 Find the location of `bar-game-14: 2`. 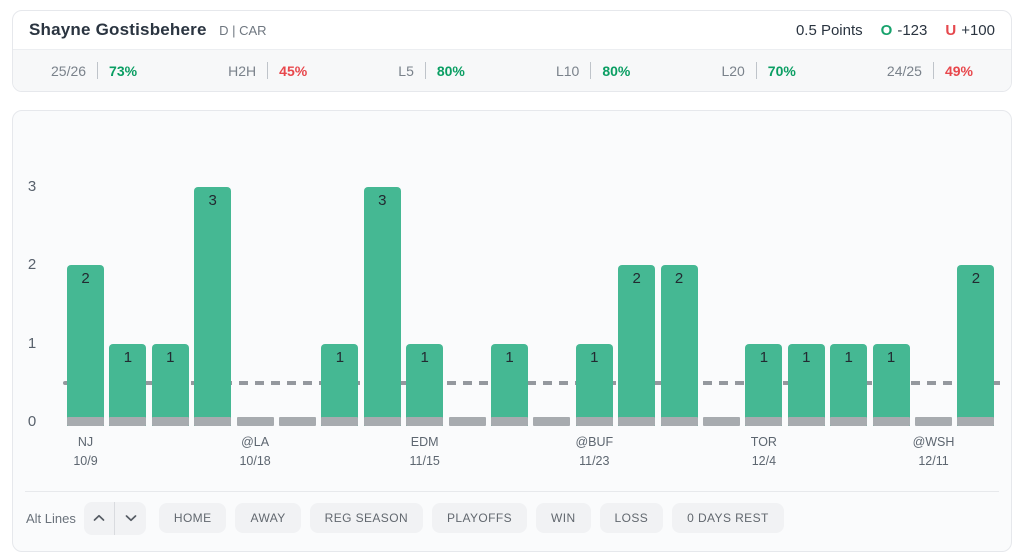

bar-game-14: 2 is located at coordinates (637, 345).